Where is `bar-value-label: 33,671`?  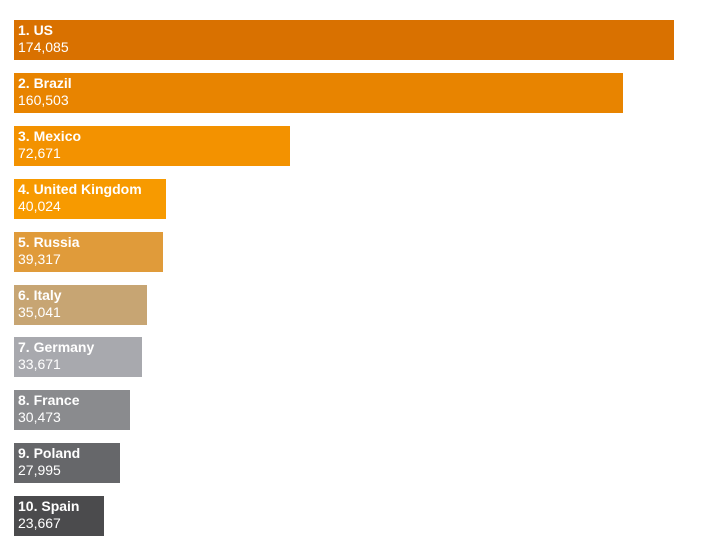
bar-value-label: 33,671 is located at coordinates (39, 364).